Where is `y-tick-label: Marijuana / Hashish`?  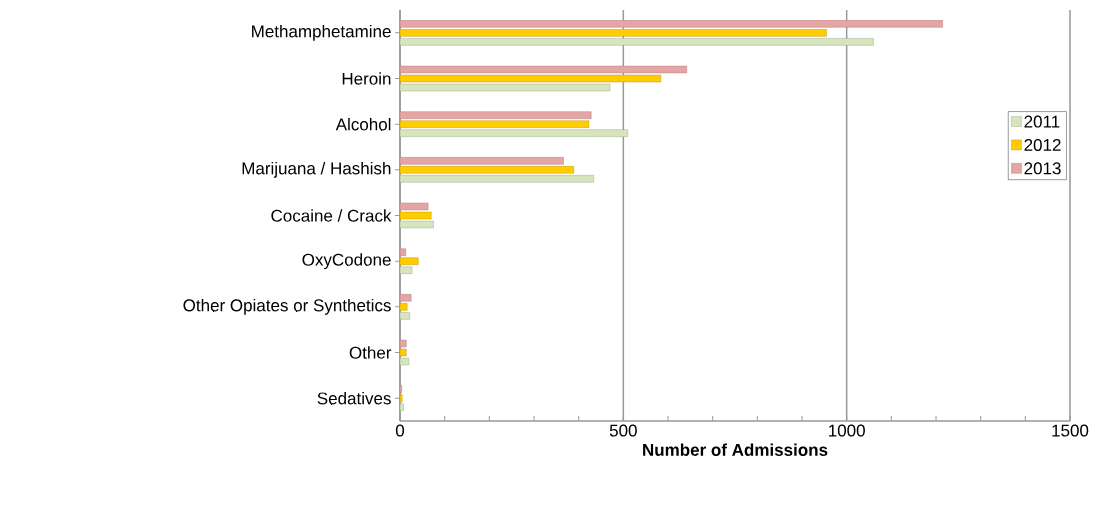 y-tick-label: Marijuana / Hashish is located at coordinates (316, 169).